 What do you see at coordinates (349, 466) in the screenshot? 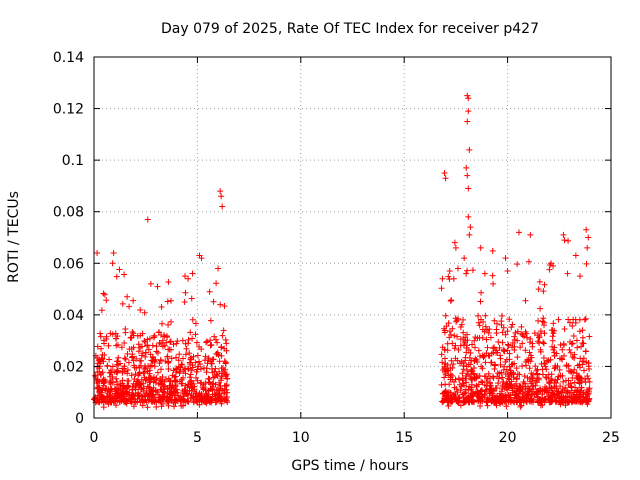
I see `x-axis-label: GPS time / hours` at bounding box center [349, 466].